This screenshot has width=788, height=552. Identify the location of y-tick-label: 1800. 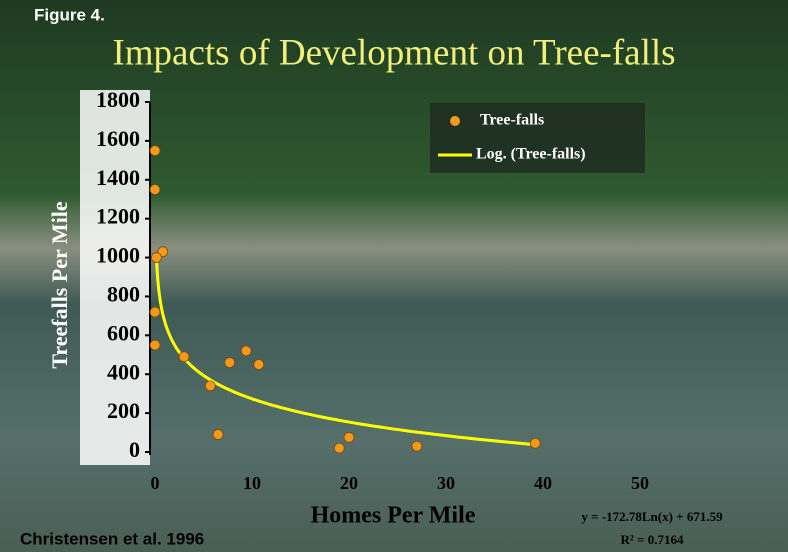
(118, 99).